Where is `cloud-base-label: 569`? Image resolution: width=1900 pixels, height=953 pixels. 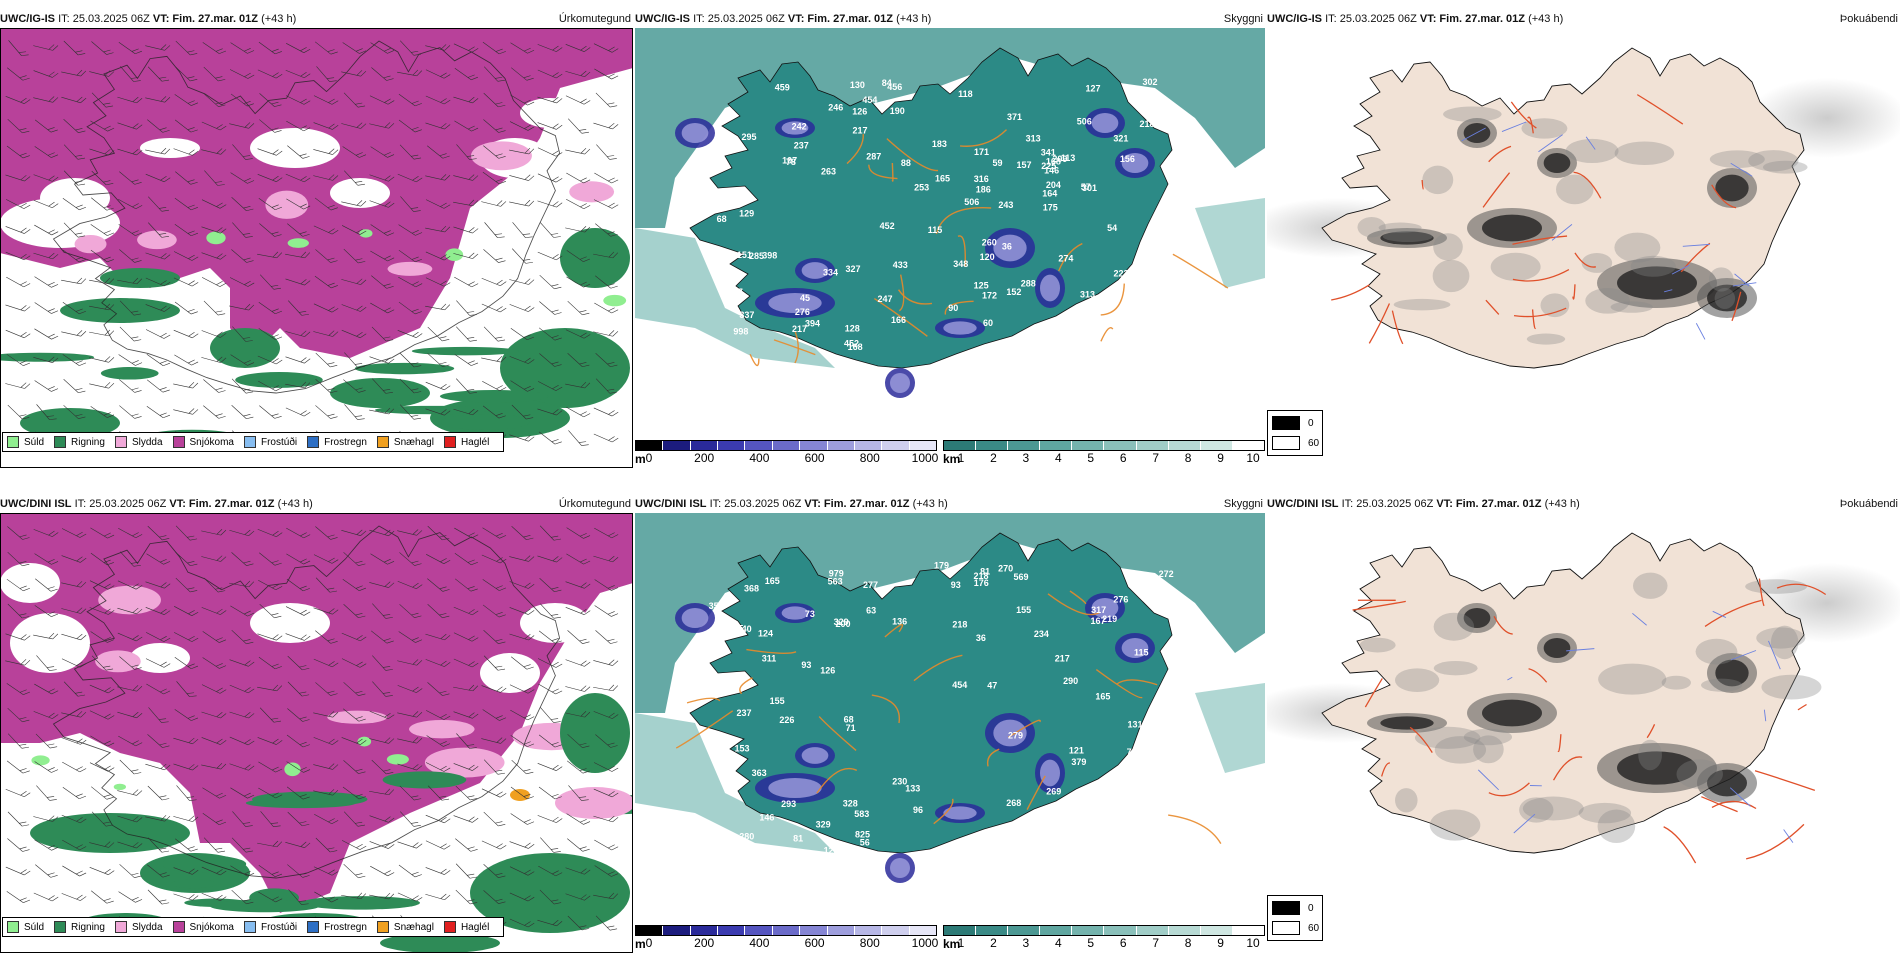 cloud-base-label: 569 is located at coordinates (1021, 577).